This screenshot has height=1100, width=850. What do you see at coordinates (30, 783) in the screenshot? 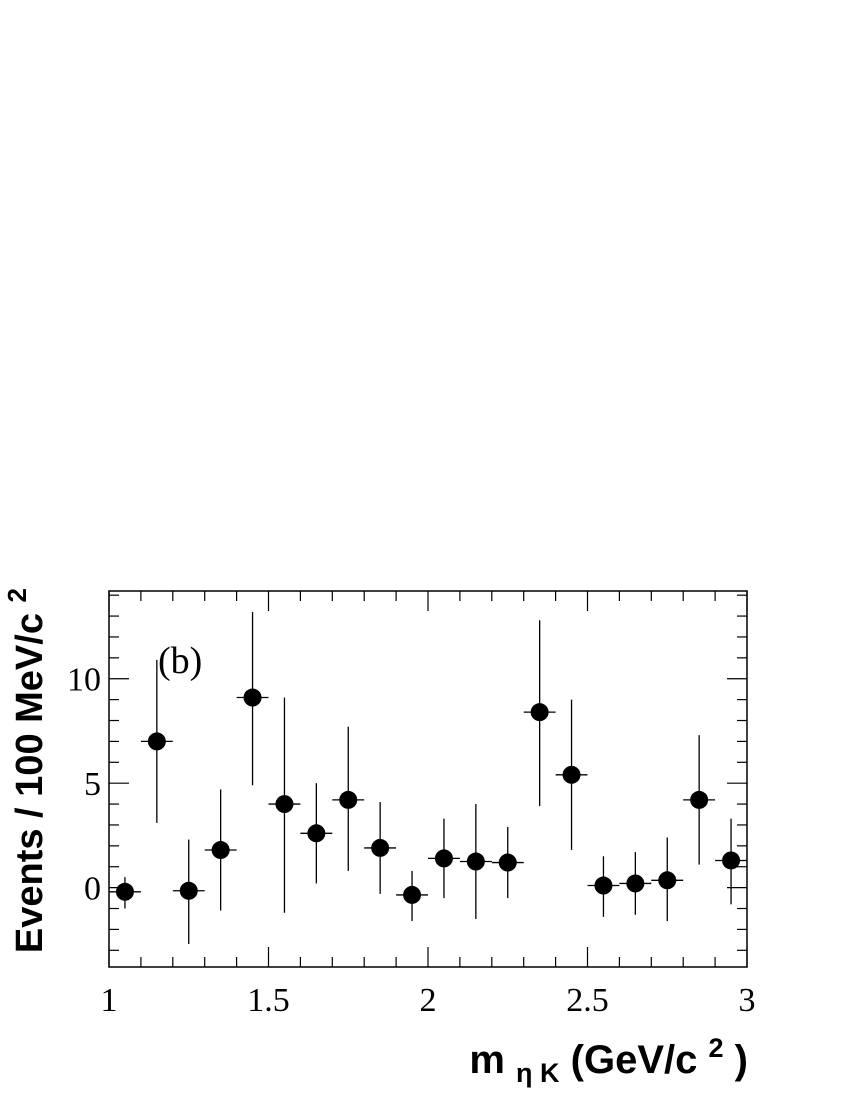
I see `y-axis-title-main: Events / 100 MeV/c` at bounding box center [30, 783].